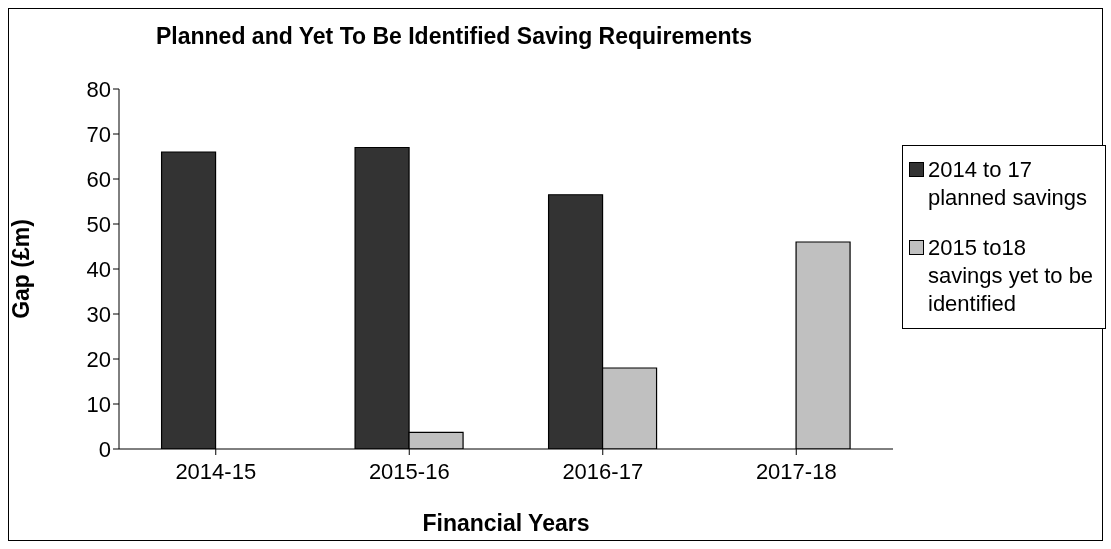 The image size is (1111, 549). What do you see at coordinates (216, 471) in the screenshot?
I see `x-tick-label: 2014-15` at bounding box center [216, 471].